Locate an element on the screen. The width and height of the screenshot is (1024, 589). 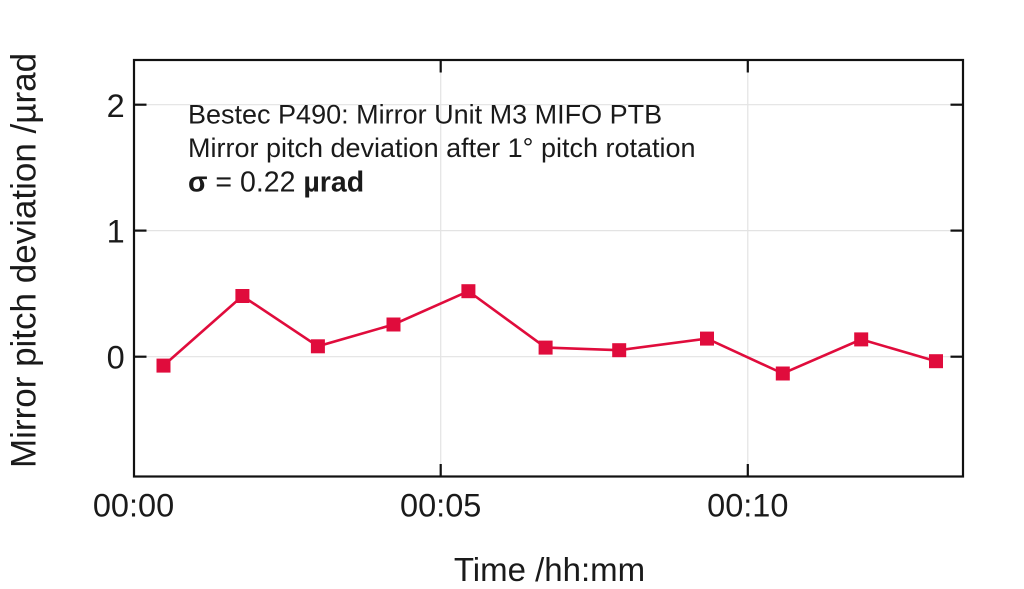
svg-text:Bestec P490: Mirror Unit M3 MI: Bestec P490: Mirror Unit M3 MIFO PTB is located at coordinates (425, 114).